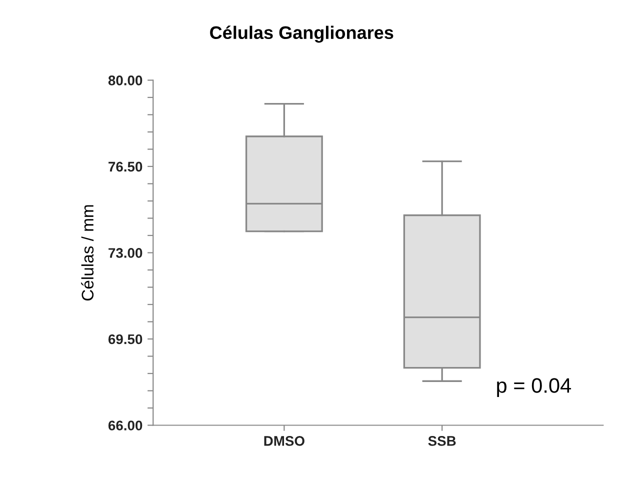 This screenshot has height=486, width=625. Describe the element at coordinates (284, 441) in the screenshot. I see `x-tick-label: DMSO` at that location.